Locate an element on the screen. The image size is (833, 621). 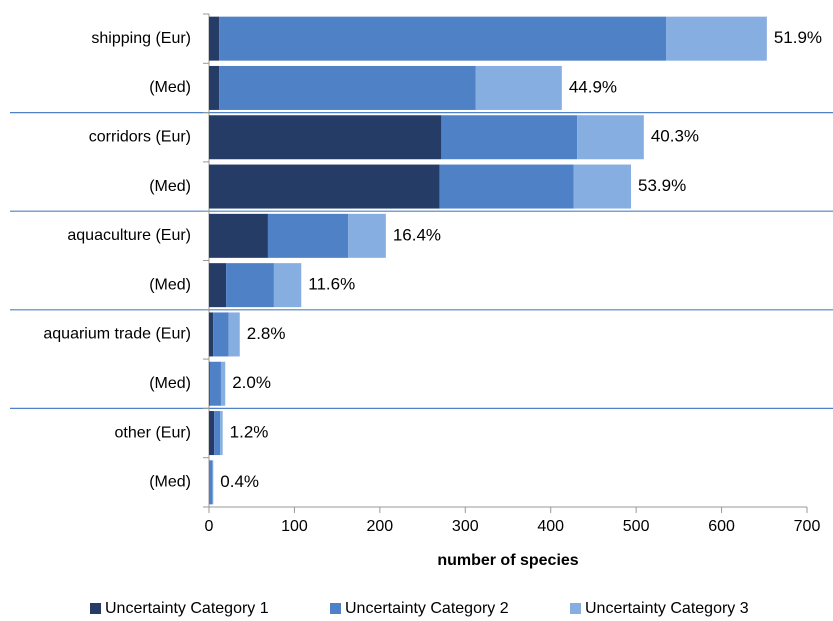
x-tick-label: 300 is located at coordinates (465, 526).